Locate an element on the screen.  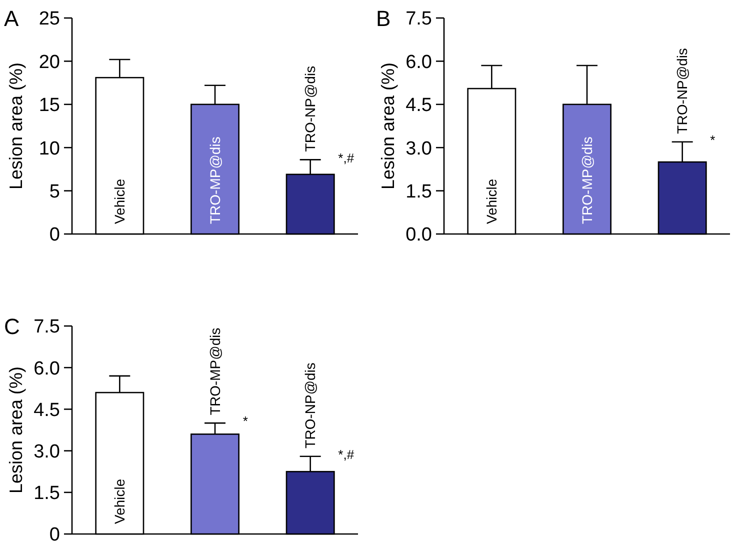
y-tick-label: 25 is located at coordinates (49, 19).